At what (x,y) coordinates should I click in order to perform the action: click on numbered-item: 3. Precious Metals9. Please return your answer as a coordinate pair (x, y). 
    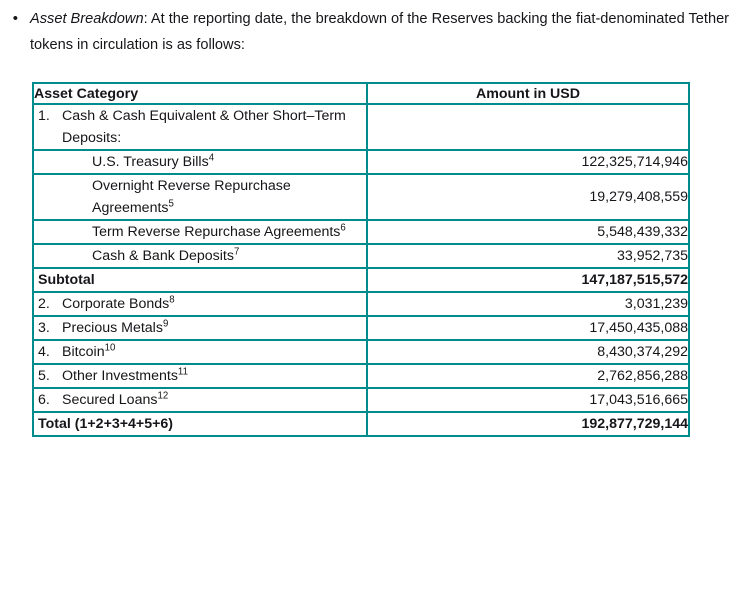
    Looking at the image, I should click on (200, 328).